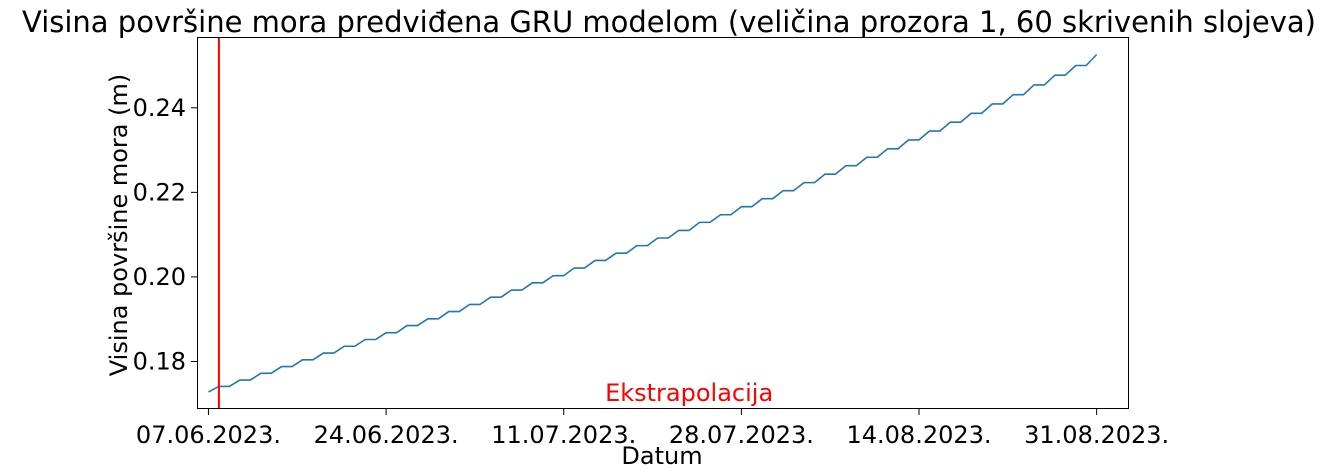  What do you see at coordinates (661, 456) in the screenshot?
I see `x-axis-label: Datum` at bounding box center [661, 456].